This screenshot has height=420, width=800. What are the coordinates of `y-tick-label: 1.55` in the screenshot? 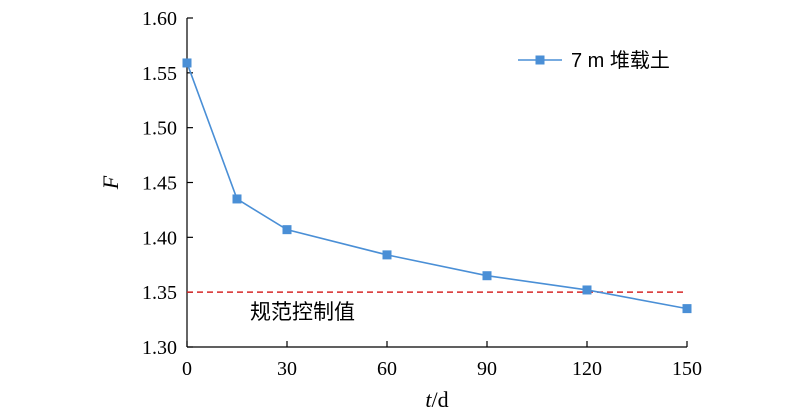 It's located at (159, 74).